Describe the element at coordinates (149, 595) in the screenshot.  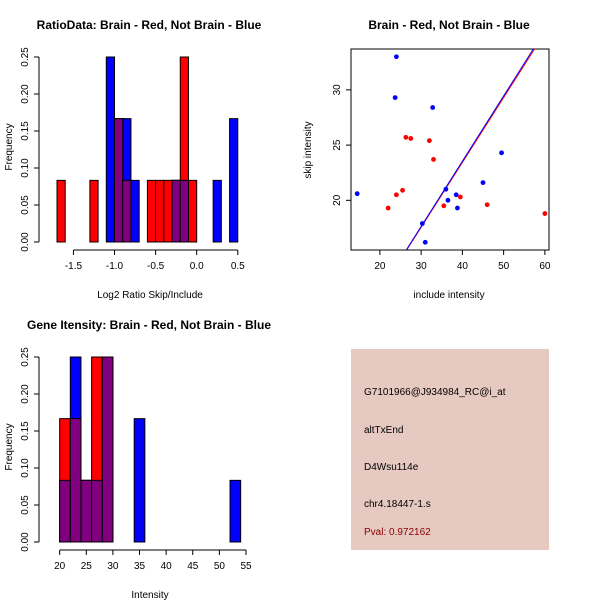
I see `gene-histogram-xlabel: Intensity` at that location.